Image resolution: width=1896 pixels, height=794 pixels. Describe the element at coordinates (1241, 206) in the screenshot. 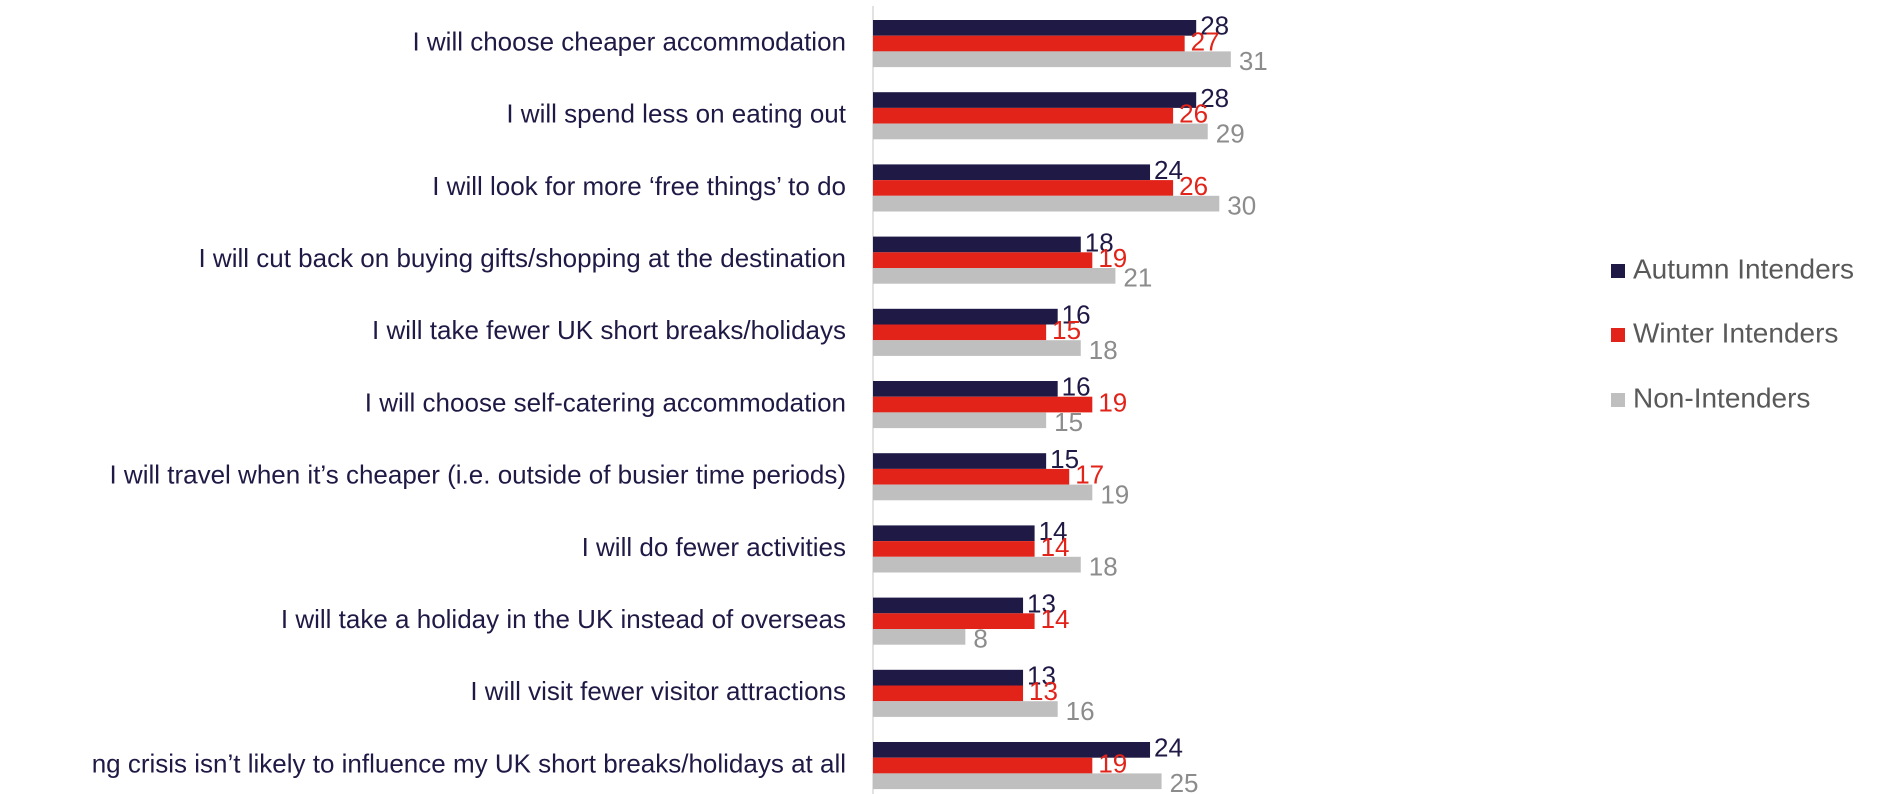

I see `value-label: 30` at that location.